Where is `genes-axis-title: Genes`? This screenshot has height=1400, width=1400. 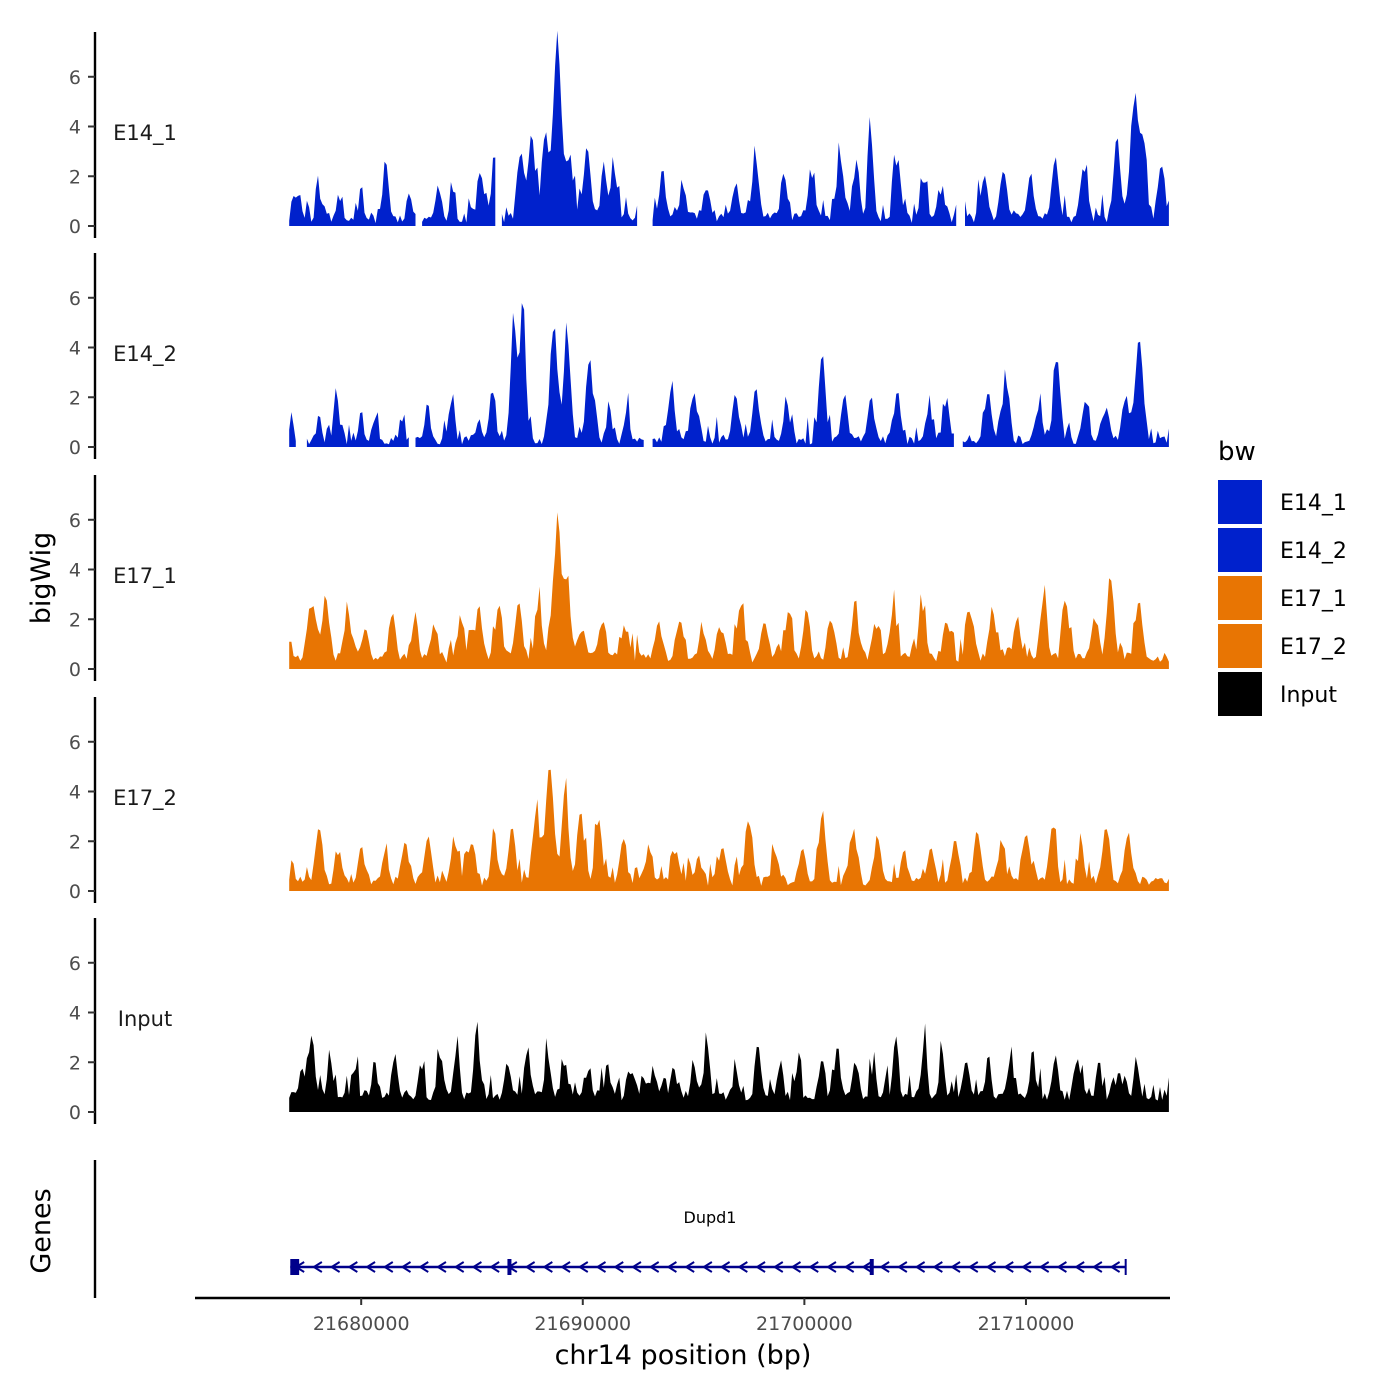 genes-axis-title: Genes is located at coordinates (41, 1230).